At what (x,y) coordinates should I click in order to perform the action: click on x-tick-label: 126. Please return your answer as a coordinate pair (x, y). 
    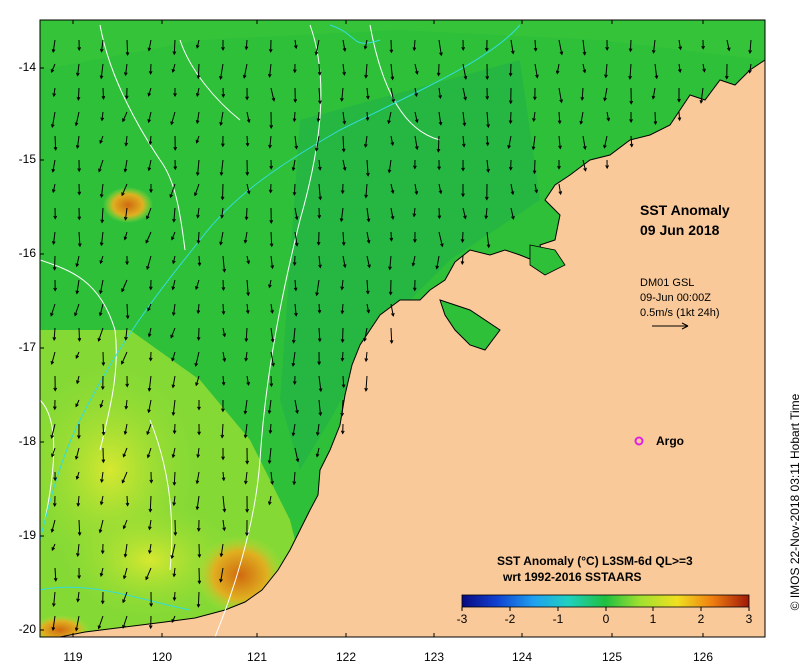
    Looking at the image, I should click on (703, 657).